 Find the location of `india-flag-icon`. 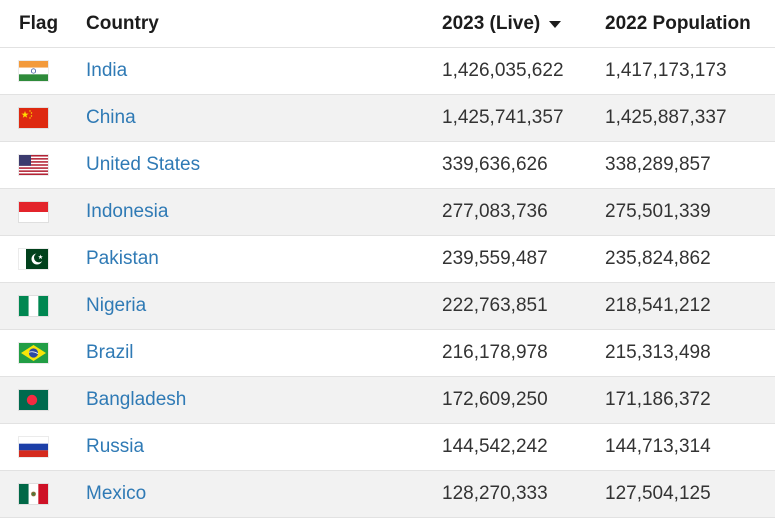

india-flag-icon is located at coordinates (33, 71).